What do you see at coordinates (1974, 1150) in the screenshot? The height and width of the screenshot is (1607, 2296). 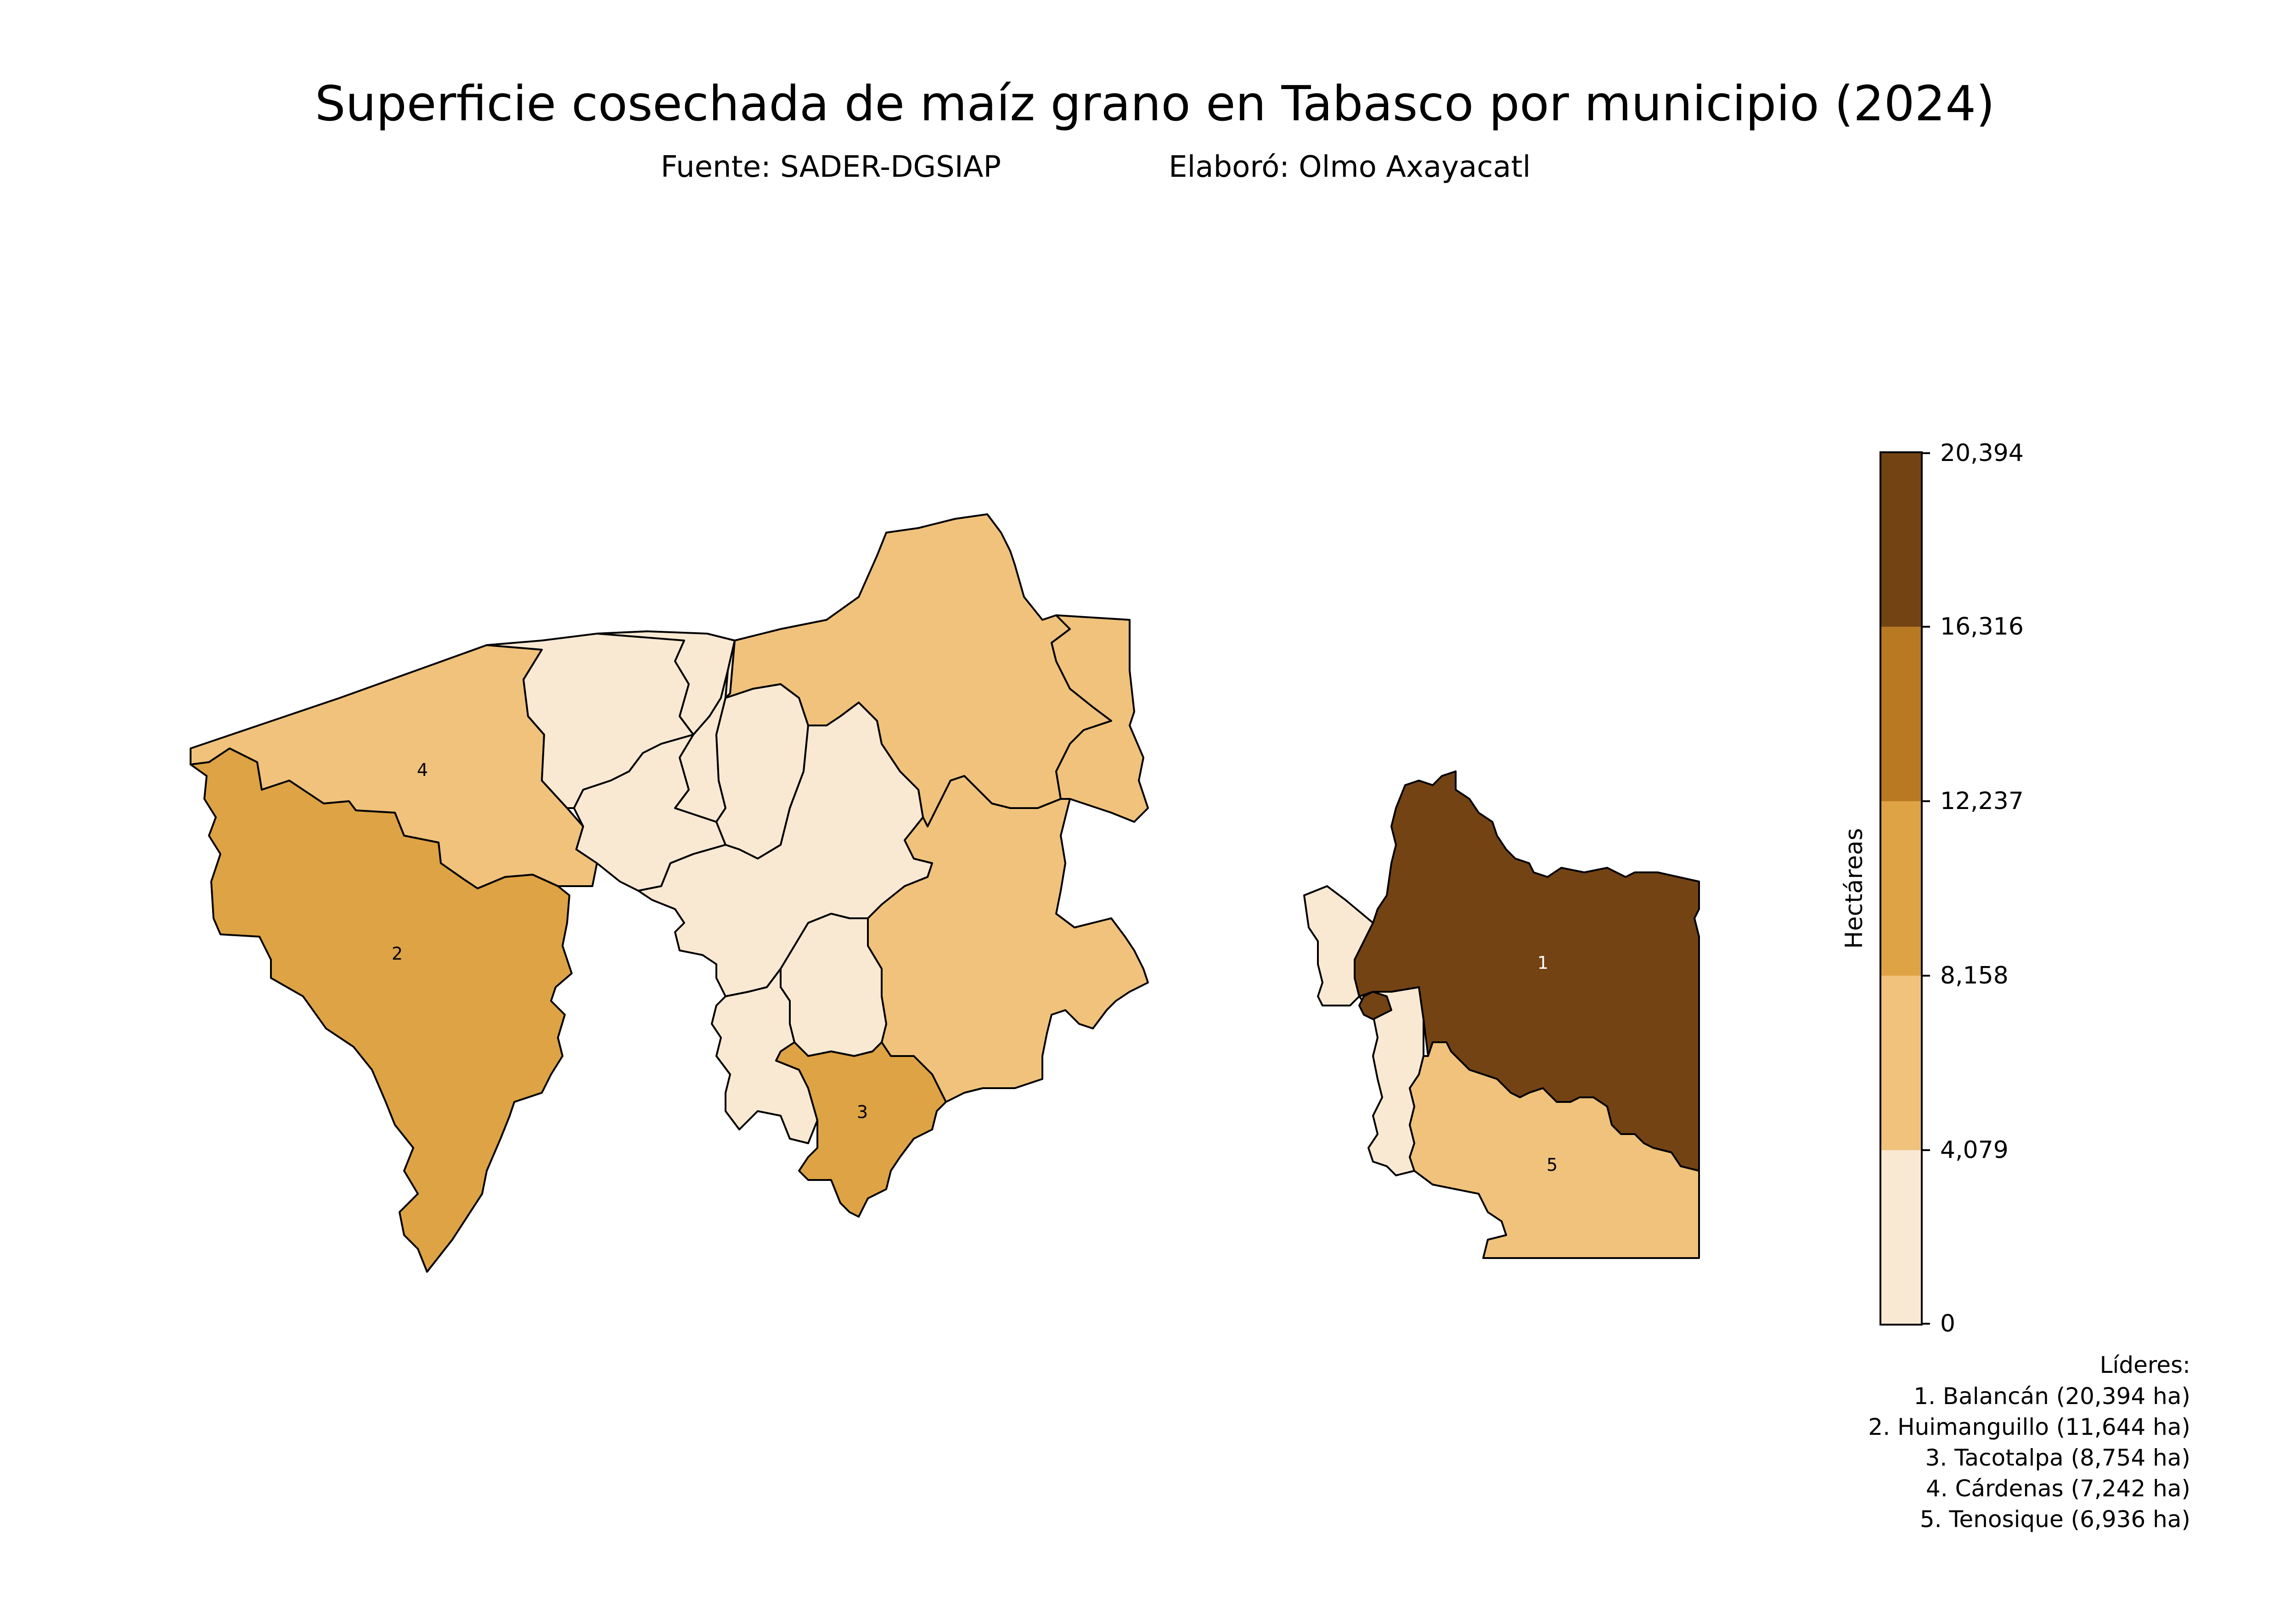 I see `colorbar-tick-4: 4,079` at bounding box center [1974, 1150].